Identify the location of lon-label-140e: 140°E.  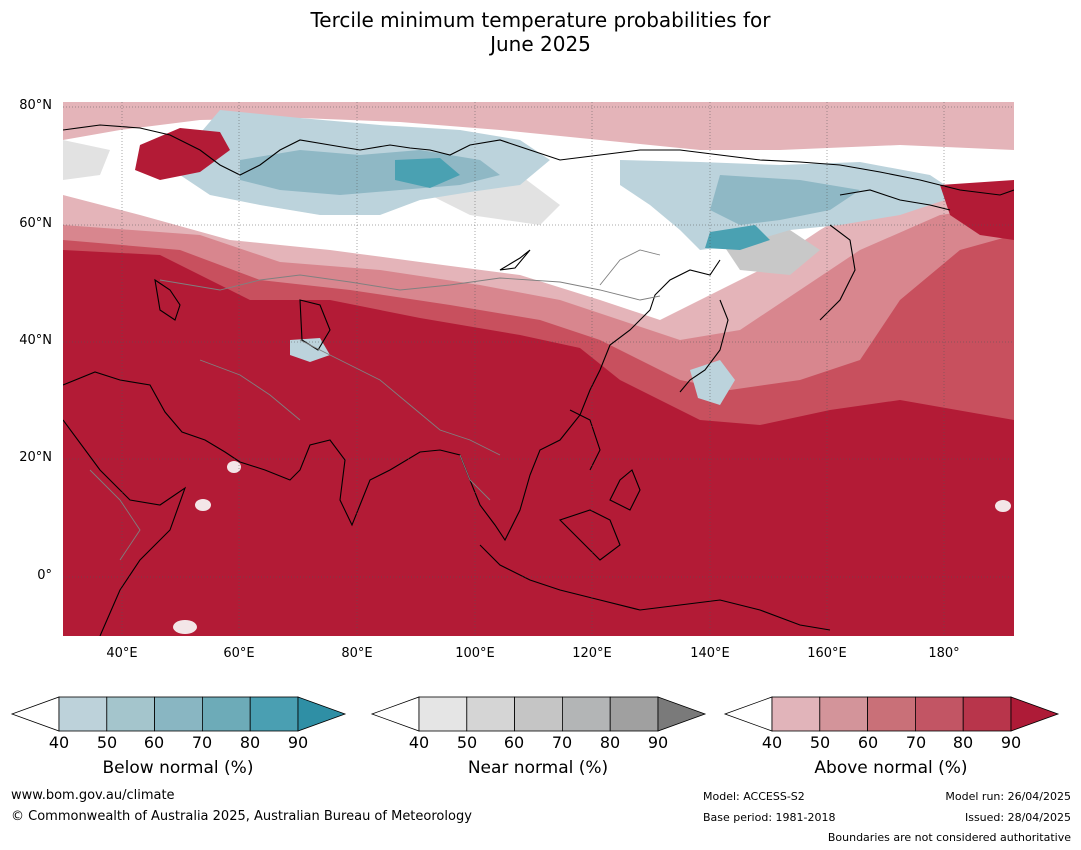
(710, 653).